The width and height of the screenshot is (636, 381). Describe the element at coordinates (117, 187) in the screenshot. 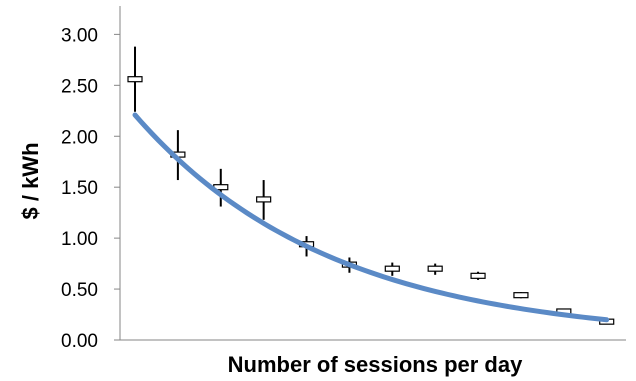

I see `y-axis-ticks` at that location.